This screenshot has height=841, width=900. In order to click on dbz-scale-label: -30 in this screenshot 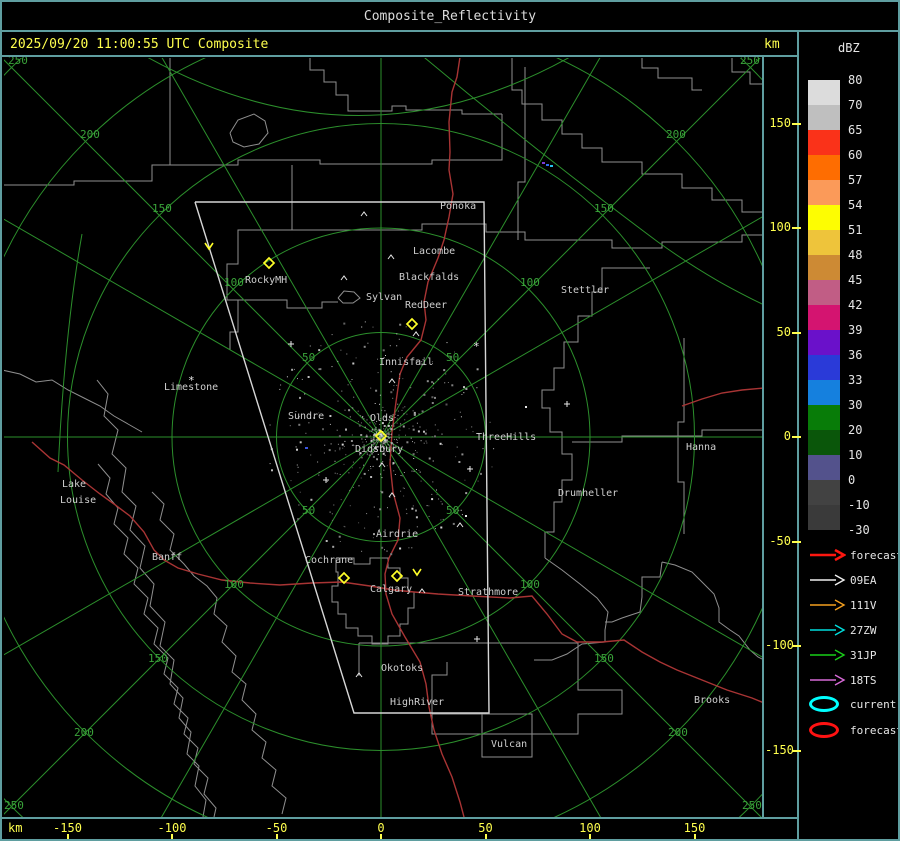, I will do `click(859, 530)`.